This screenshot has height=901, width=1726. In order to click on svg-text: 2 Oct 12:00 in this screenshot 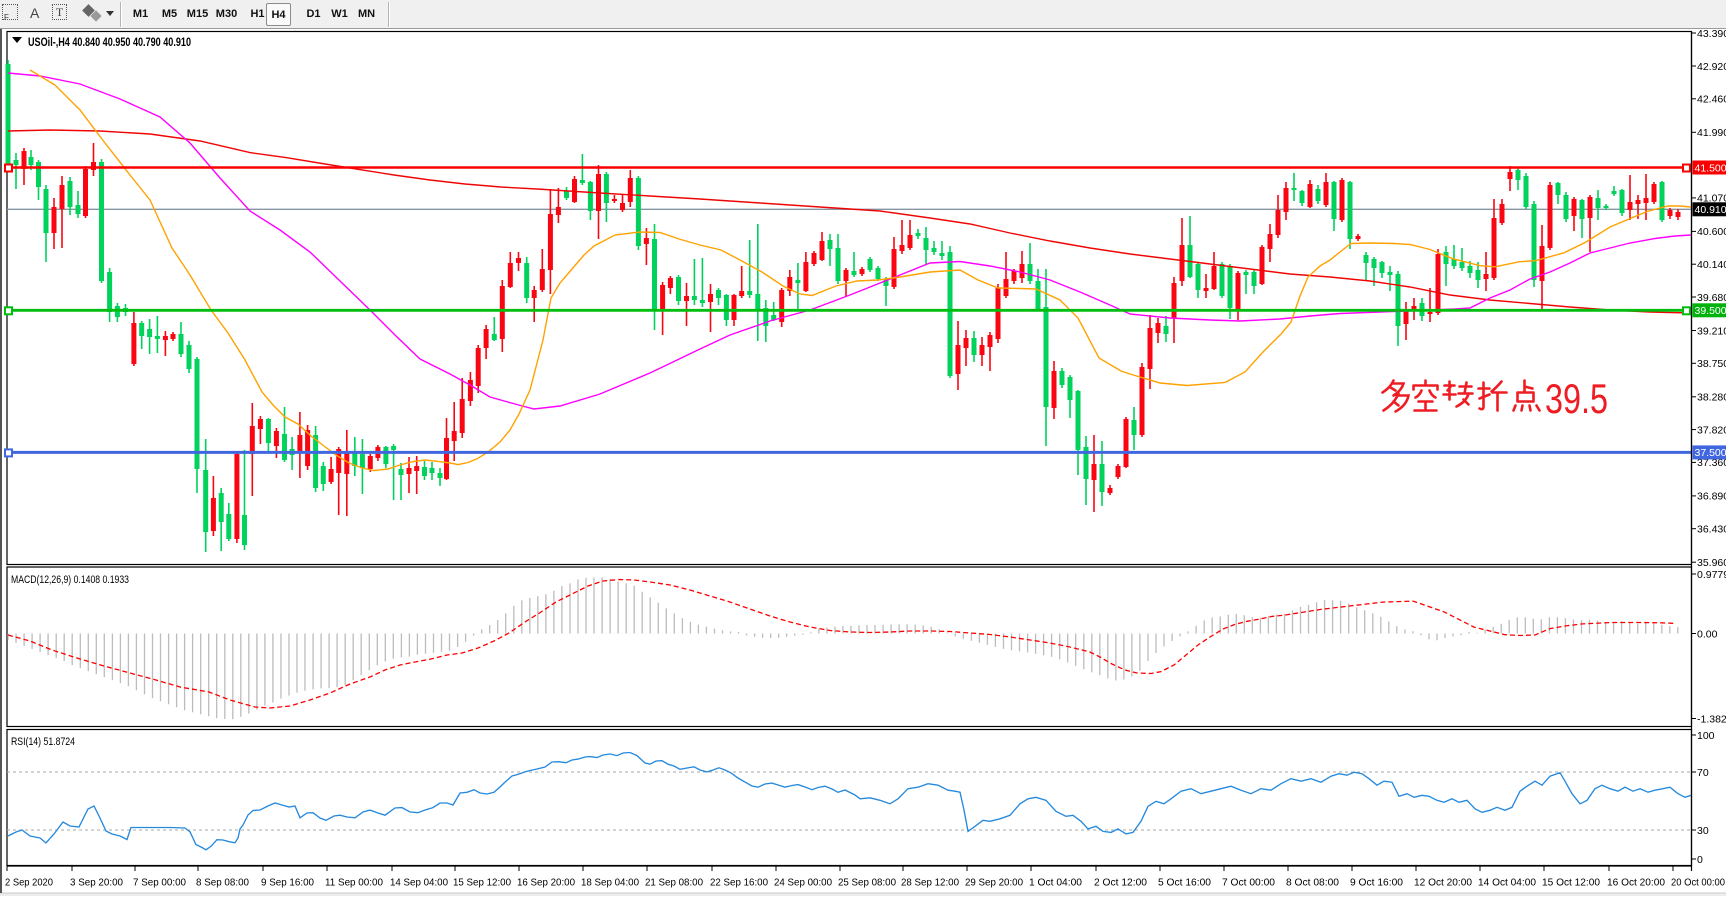, I will do `click(1120, 883)`.